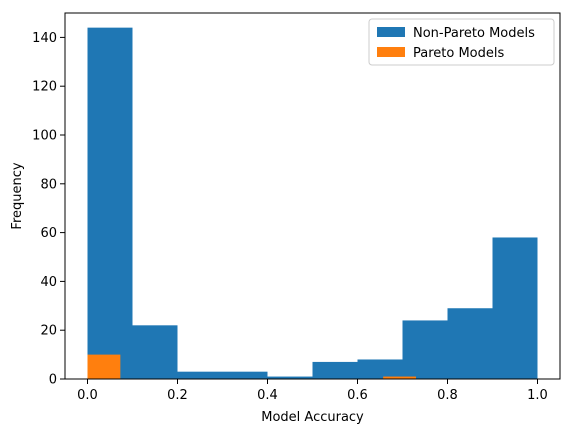  Describe the element at coordinates (44, 38) in the screenshot. I see `y-tick-label: 140` at that location.